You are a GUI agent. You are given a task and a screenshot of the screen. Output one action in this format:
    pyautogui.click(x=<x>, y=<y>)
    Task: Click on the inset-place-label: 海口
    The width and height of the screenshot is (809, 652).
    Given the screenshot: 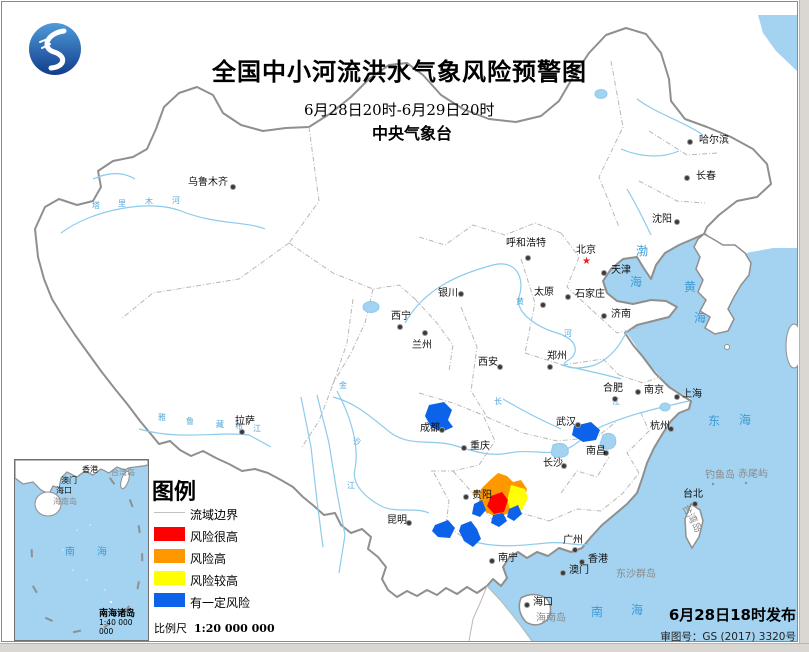 What is the action you would take?
    pyautogui.click(x=64, y=490)
    